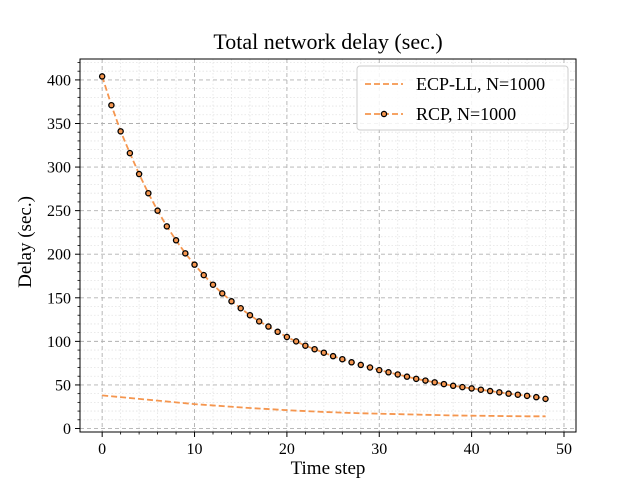 The width and height of the screenshot is (640, 480). What do you see at coordinates (328, 468) in the screenshot?
I see `x-axis-label: Time step` at bounding box center [328, 468].